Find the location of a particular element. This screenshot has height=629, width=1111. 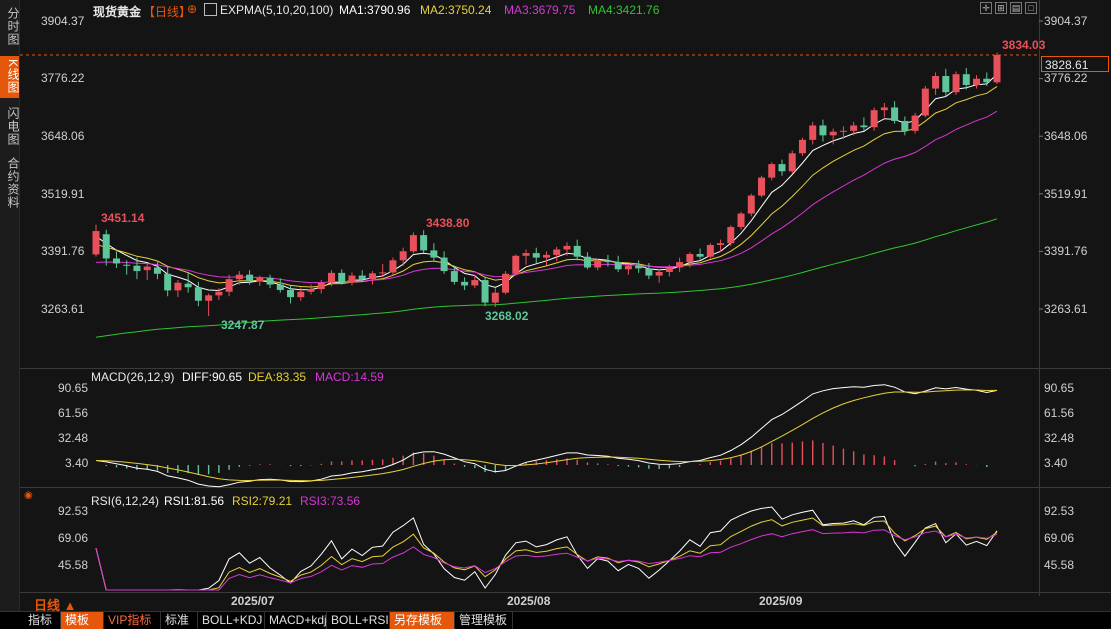

peak-annotation: 3438.80 is located at coordinates (448, 223).